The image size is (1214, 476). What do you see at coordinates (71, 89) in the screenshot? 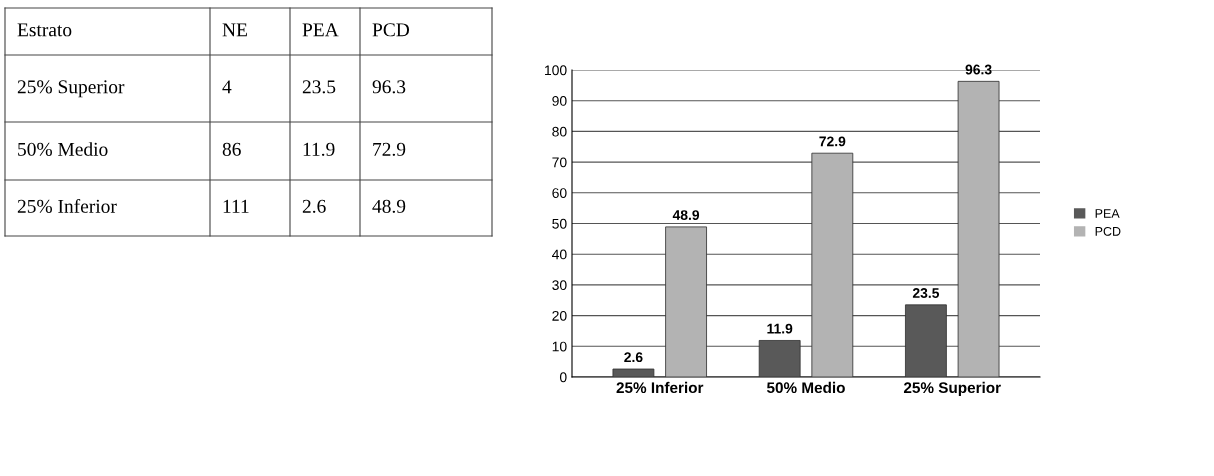
I see `text: 25% Superior` at bounding box center [71, 89].